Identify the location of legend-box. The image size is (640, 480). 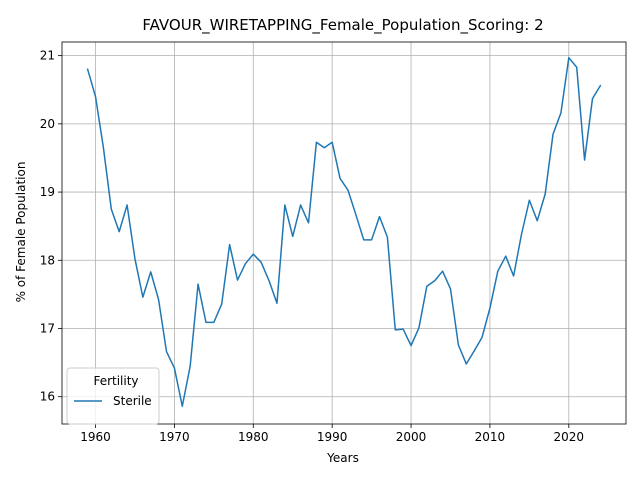
(113, 396).